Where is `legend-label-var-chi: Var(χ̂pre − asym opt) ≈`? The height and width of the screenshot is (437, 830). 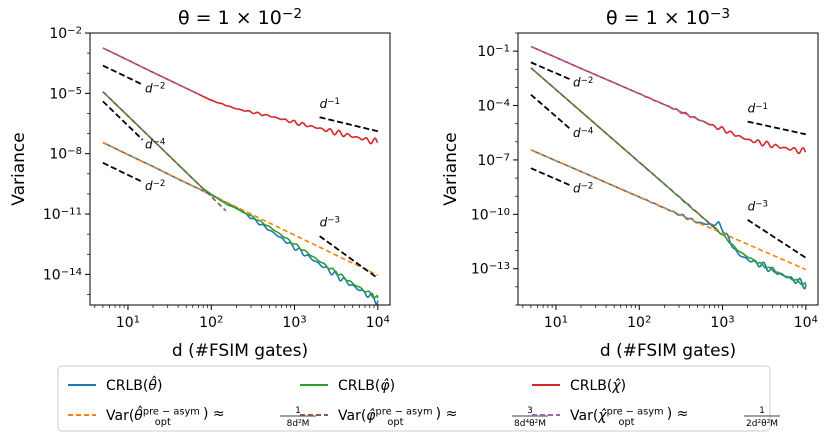
legend-label-var-chi: Var(χ̂pre − asym opt) ≈ is located at coordinates (629, 417).